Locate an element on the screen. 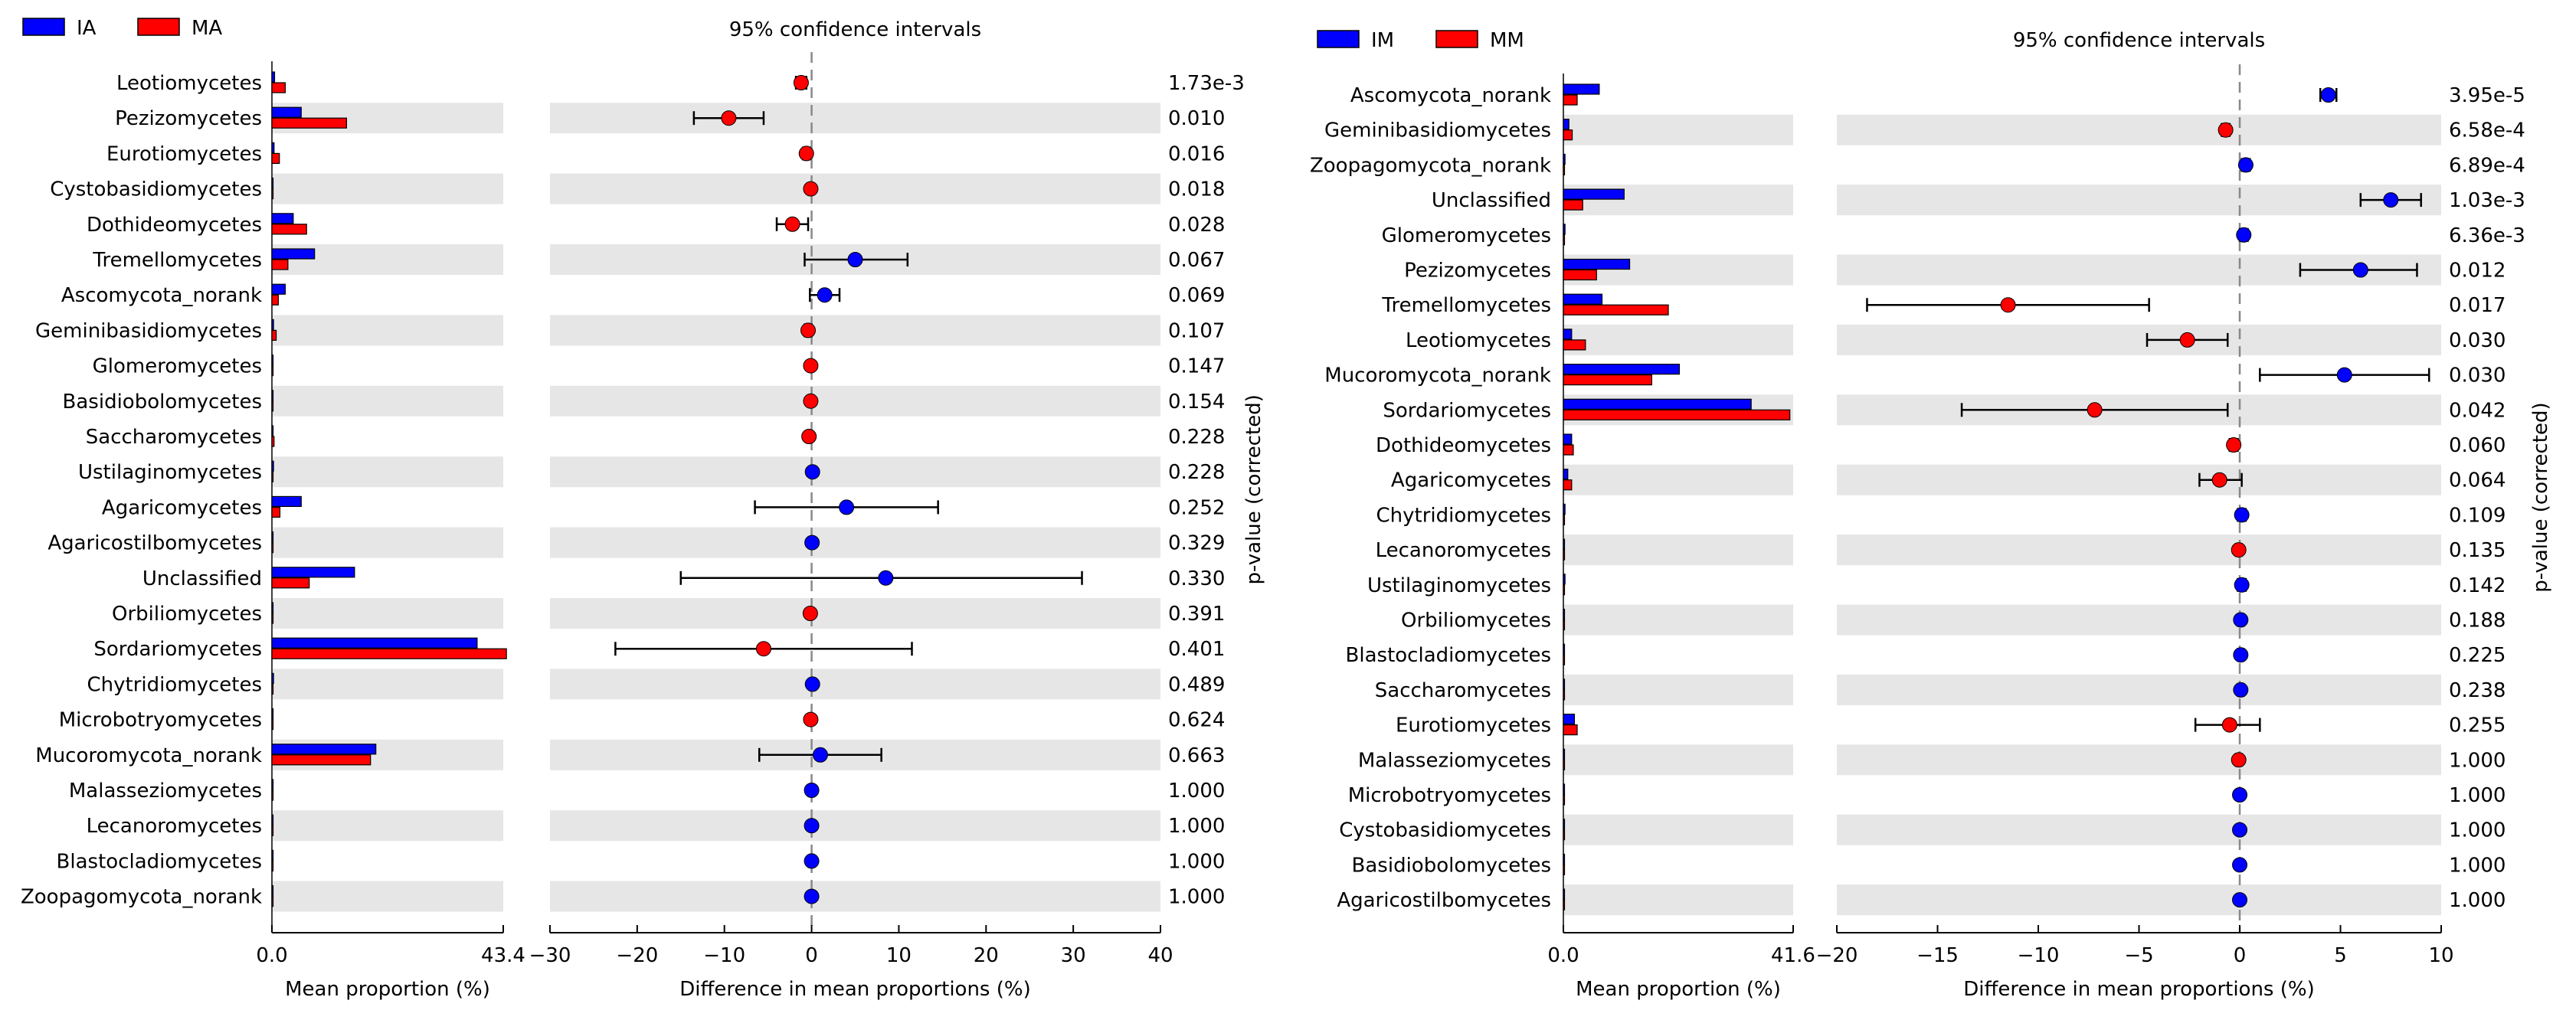 The width and height of the screenshot is (2576, 1020). legend-label-IM: IM is located at coordinates (1382, 40).